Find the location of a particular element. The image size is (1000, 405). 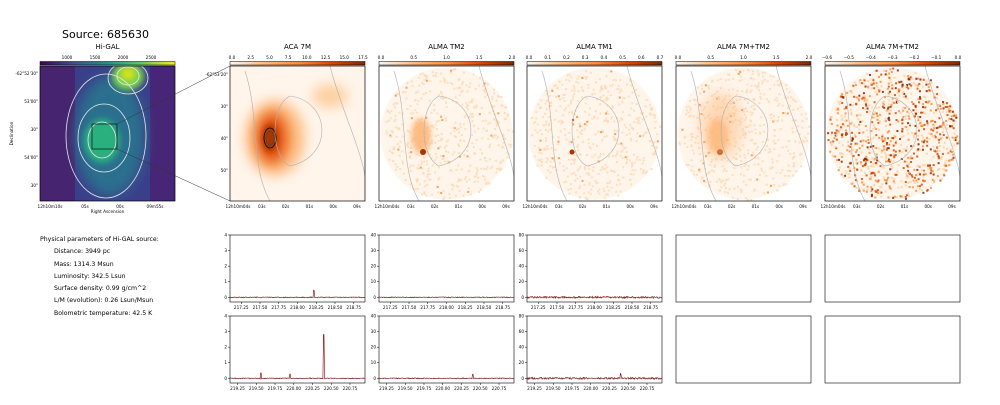

x-tick-label: 12h10m10s is located at coordinates (50, 206).